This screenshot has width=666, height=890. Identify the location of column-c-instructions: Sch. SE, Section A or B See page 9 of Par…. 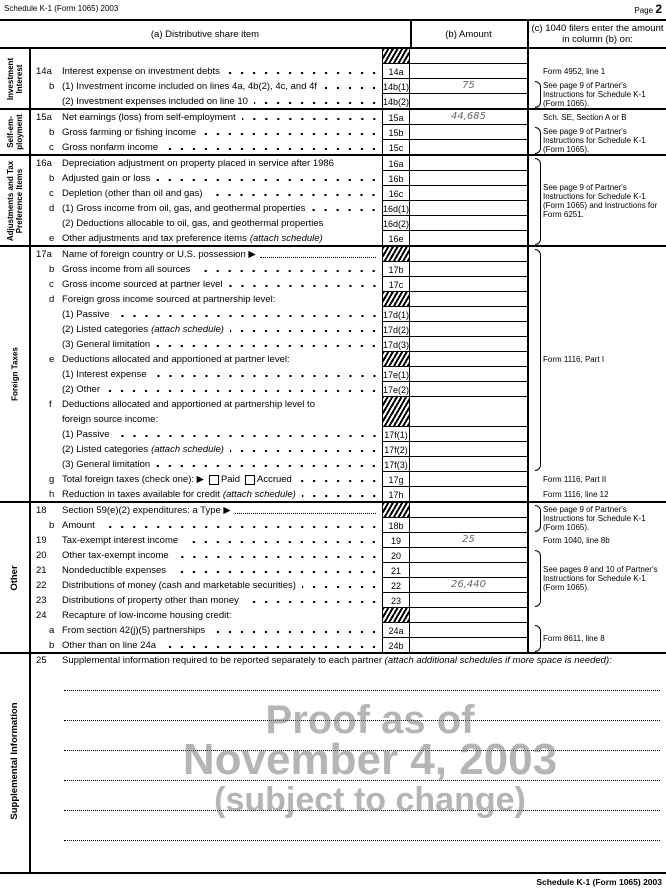
(596, 132).